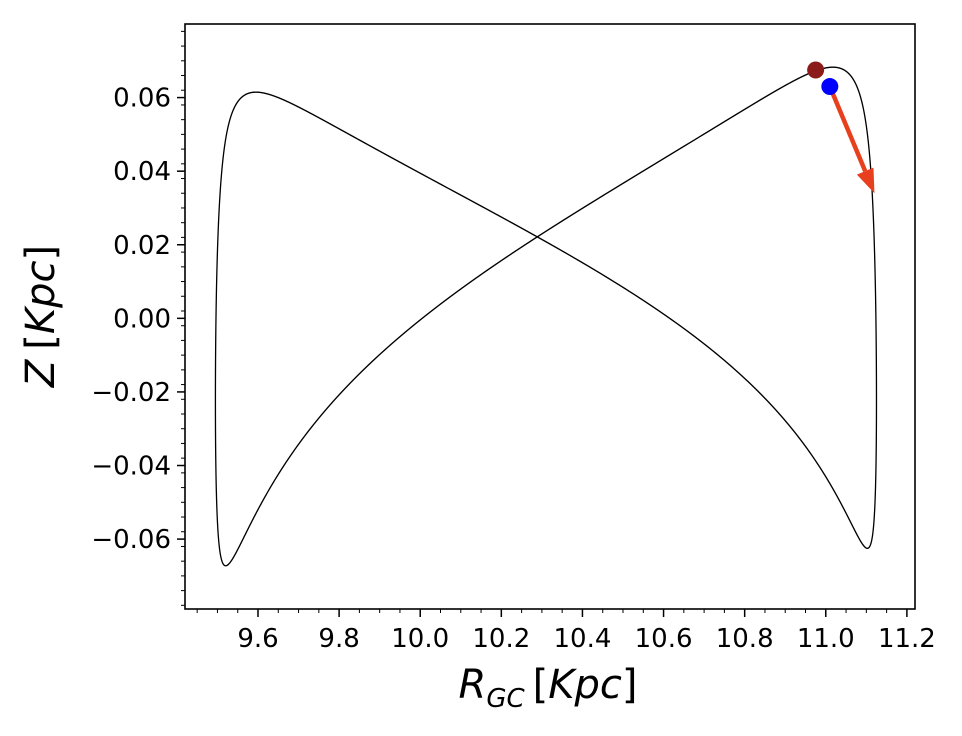 This screenshot has width=962, height=736. I want to click on y-tick-label: −0.06, so click(131, 540).